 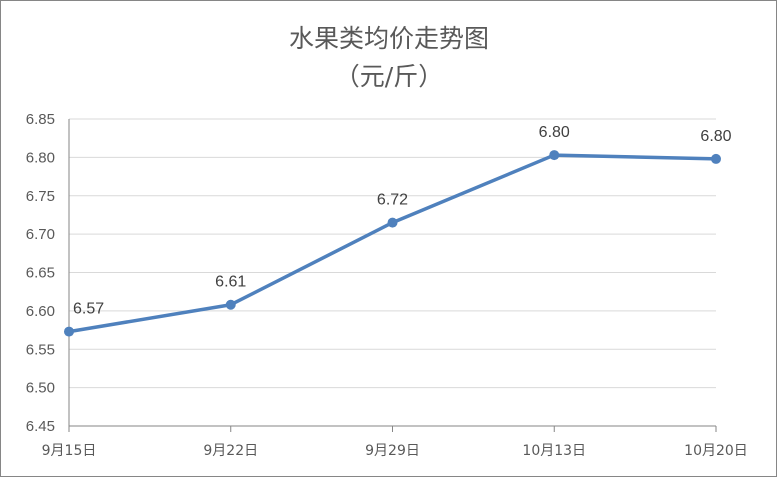 What do you see at coordinates (40, 157) in the screenshot?
I see `y-tick-label: 6.80` at bounding box center [40, 157].